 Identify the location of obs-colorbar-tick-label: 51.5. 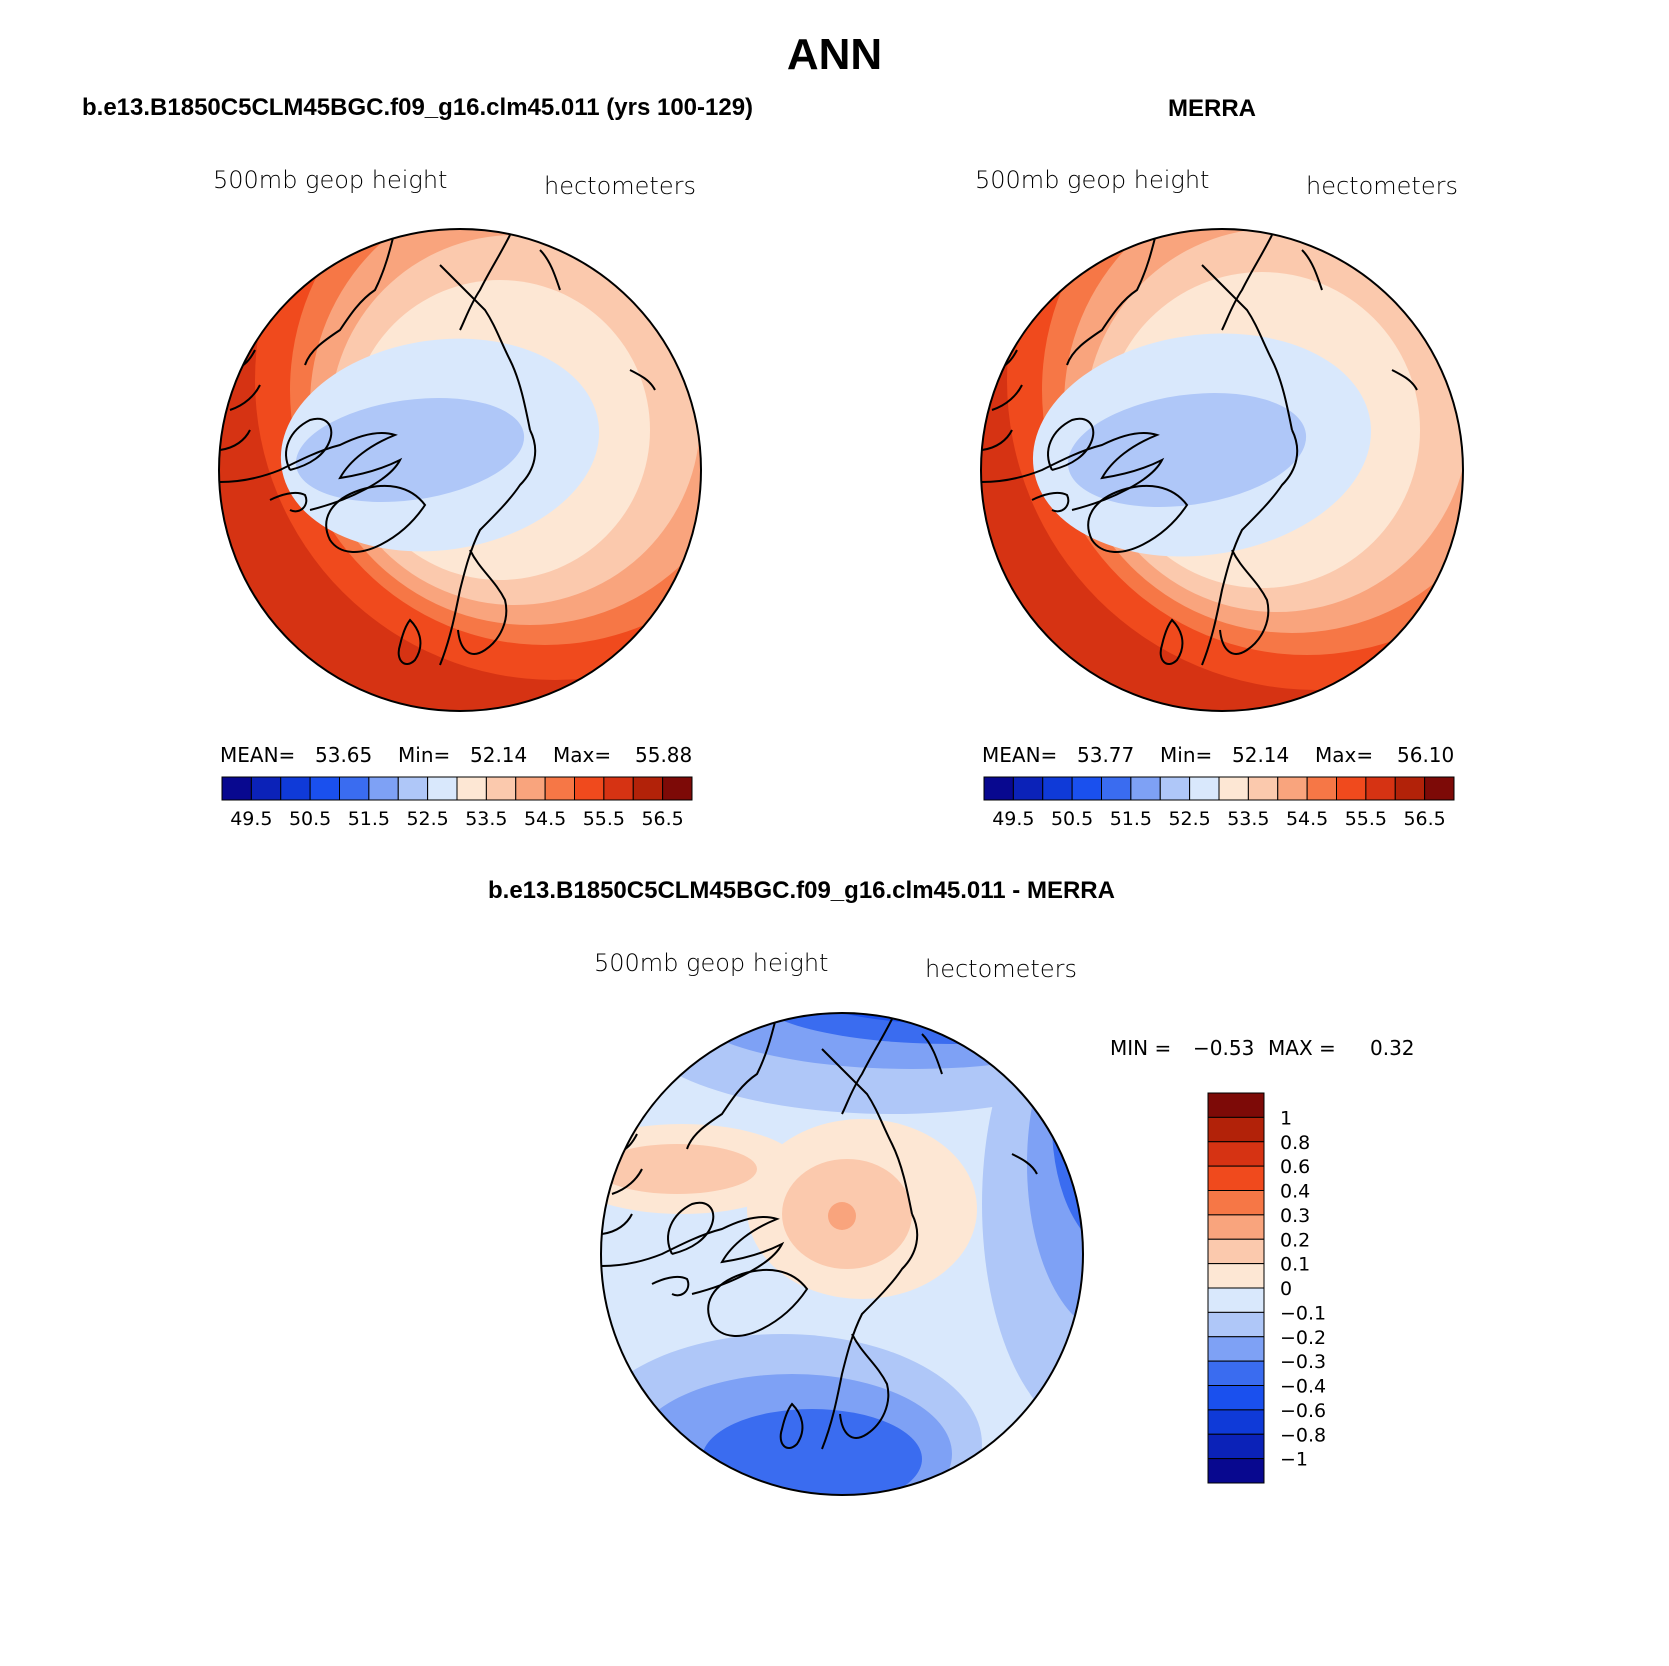
(1131, 819).